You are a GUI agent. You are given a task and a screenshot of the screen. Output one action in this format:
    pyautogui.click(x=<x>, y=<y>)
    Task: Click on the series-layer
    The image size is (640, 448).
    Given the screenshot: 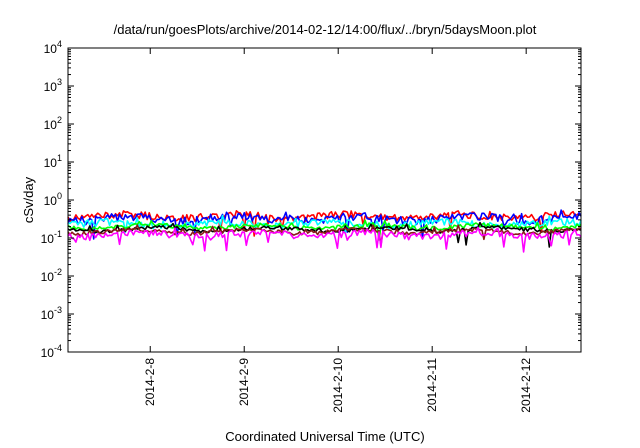 What is the action you would take?
    pyautogui.click(x=324, y=231)
    